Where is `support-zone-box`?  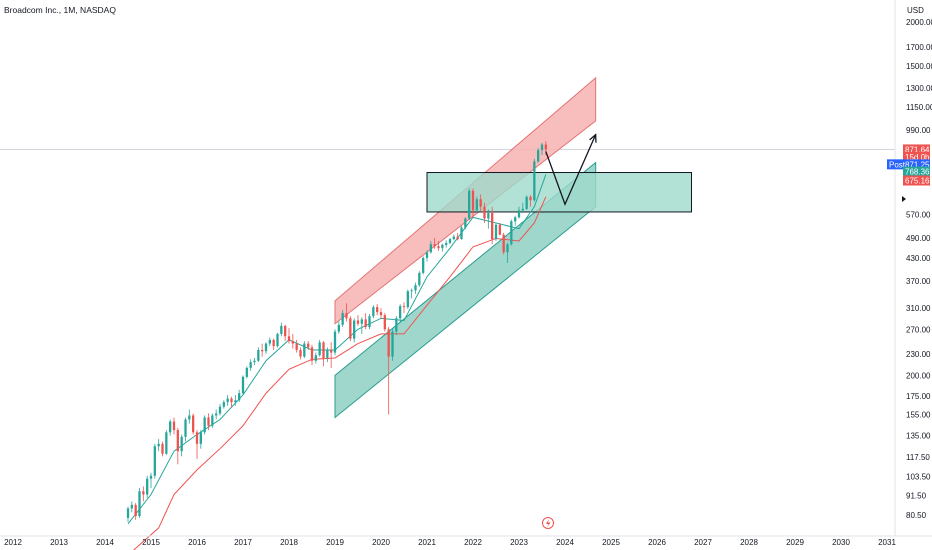 support-zone-box is located at coordinates (559, 192).